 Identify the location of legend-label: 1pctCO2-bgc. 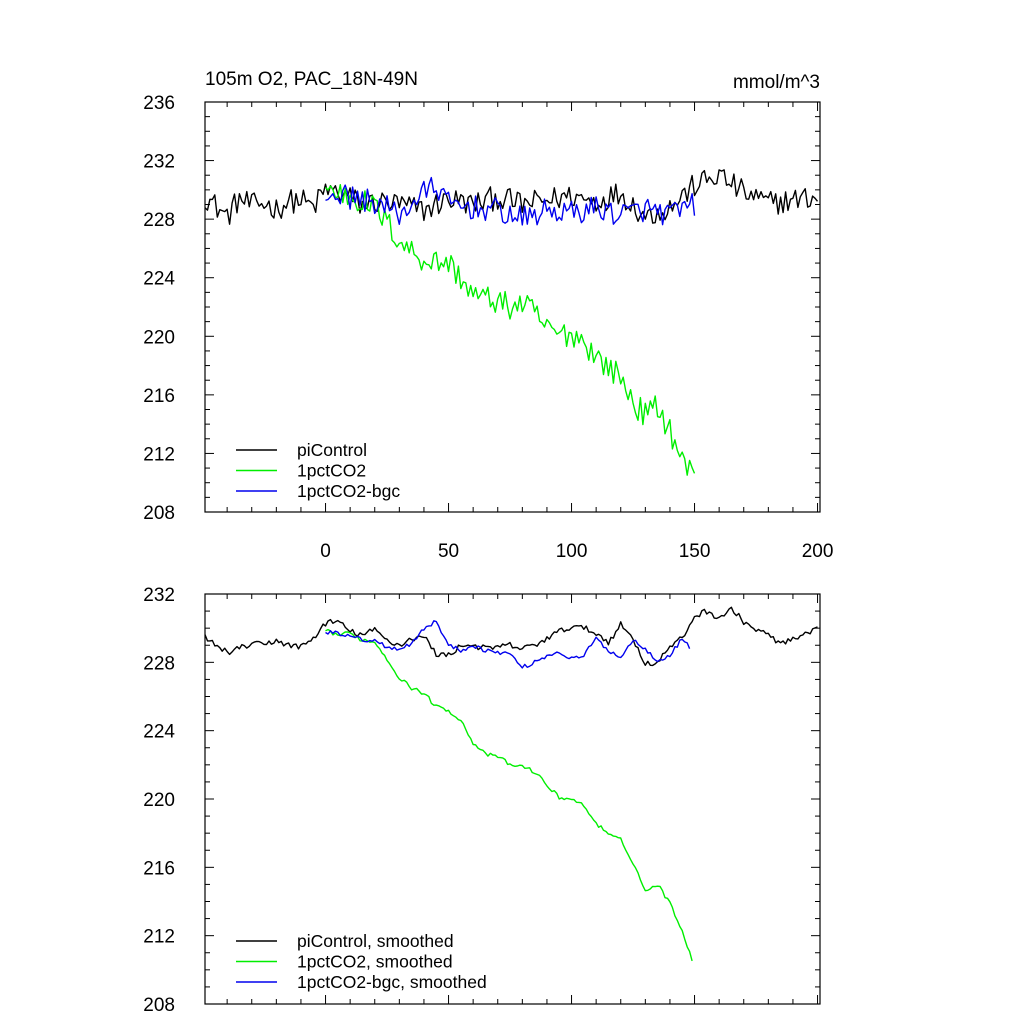
(348, 491).